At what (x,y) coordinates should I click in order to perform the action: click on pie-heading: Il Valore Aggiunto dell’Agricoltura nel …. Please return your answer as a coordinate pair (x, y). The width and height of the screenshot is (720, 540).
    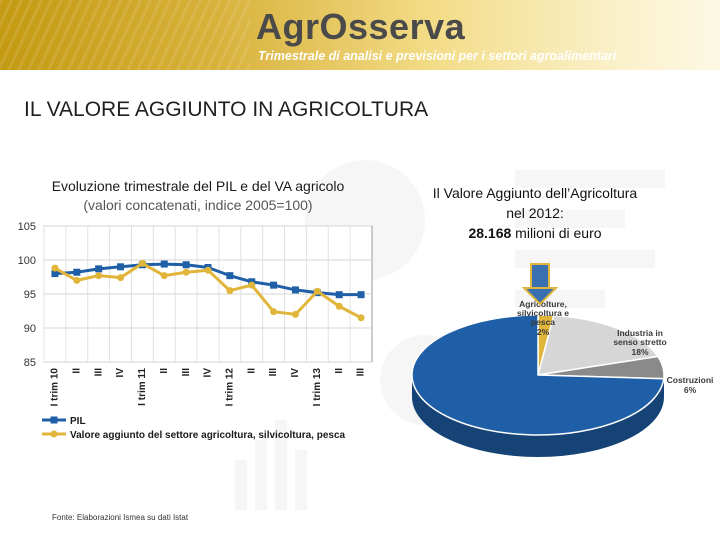
    Looking at the image, I should click on (535, 213).